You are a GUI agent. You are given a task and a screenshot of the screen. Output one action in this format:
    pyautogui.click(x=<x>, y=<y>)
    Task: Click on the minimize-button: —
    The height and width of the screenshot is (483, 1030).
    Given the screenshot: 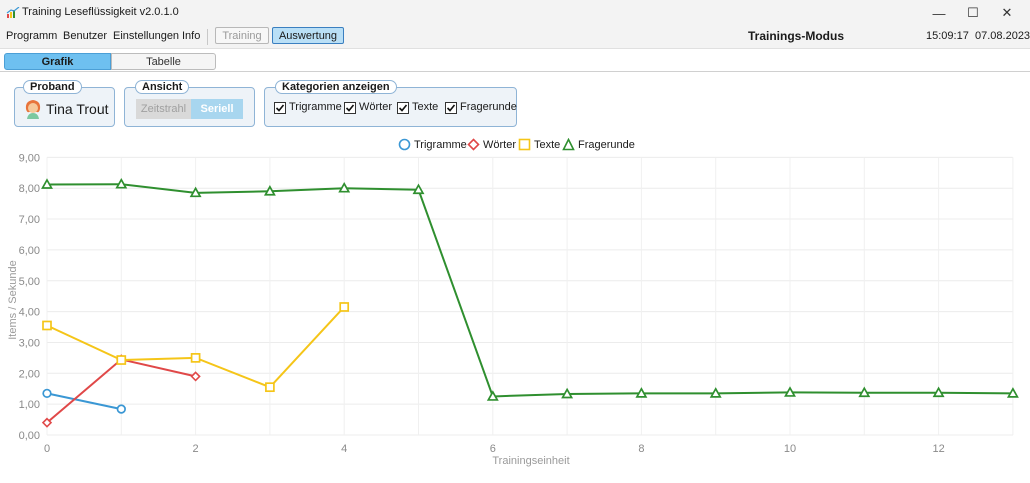 What is the action you would take?
    pyautogui.click(x=939, y=13)
    